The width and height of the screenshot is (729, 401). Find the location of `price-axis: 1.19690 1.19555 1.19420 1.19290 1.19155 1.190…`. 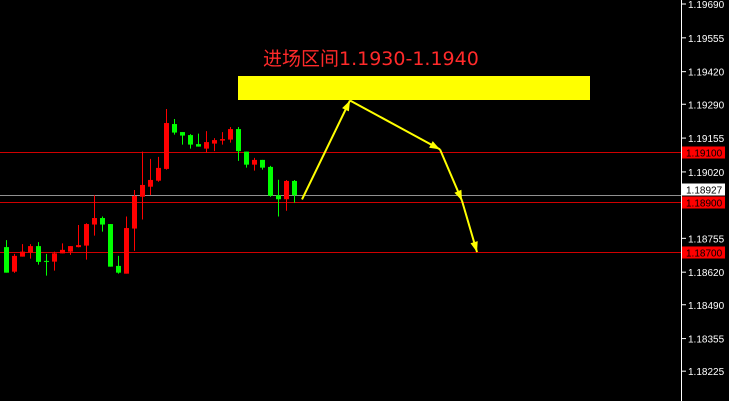

price-axis: 1.19690 1.19555 1.19420 1.19290 1.19155 1.190… is located at coordinates (703, 189).